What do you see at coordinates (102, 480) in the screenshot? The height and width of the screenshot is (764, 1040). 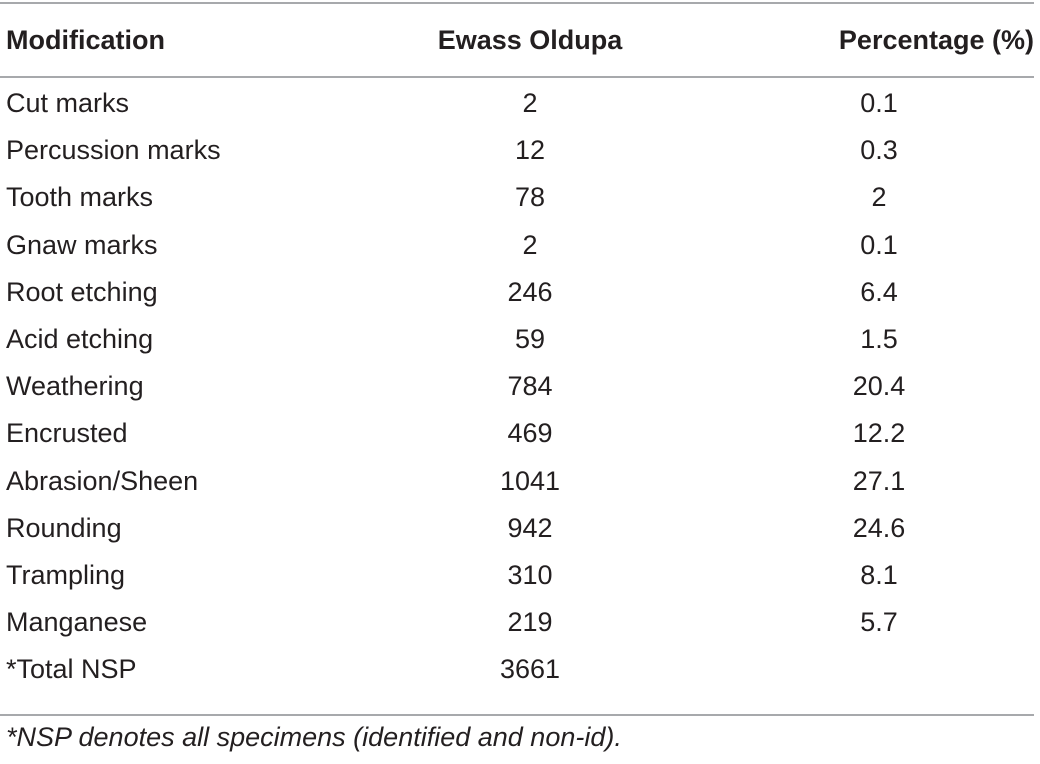 I see `modification-cell: Abrasion/Sheen` at bounding box center [102, 480].